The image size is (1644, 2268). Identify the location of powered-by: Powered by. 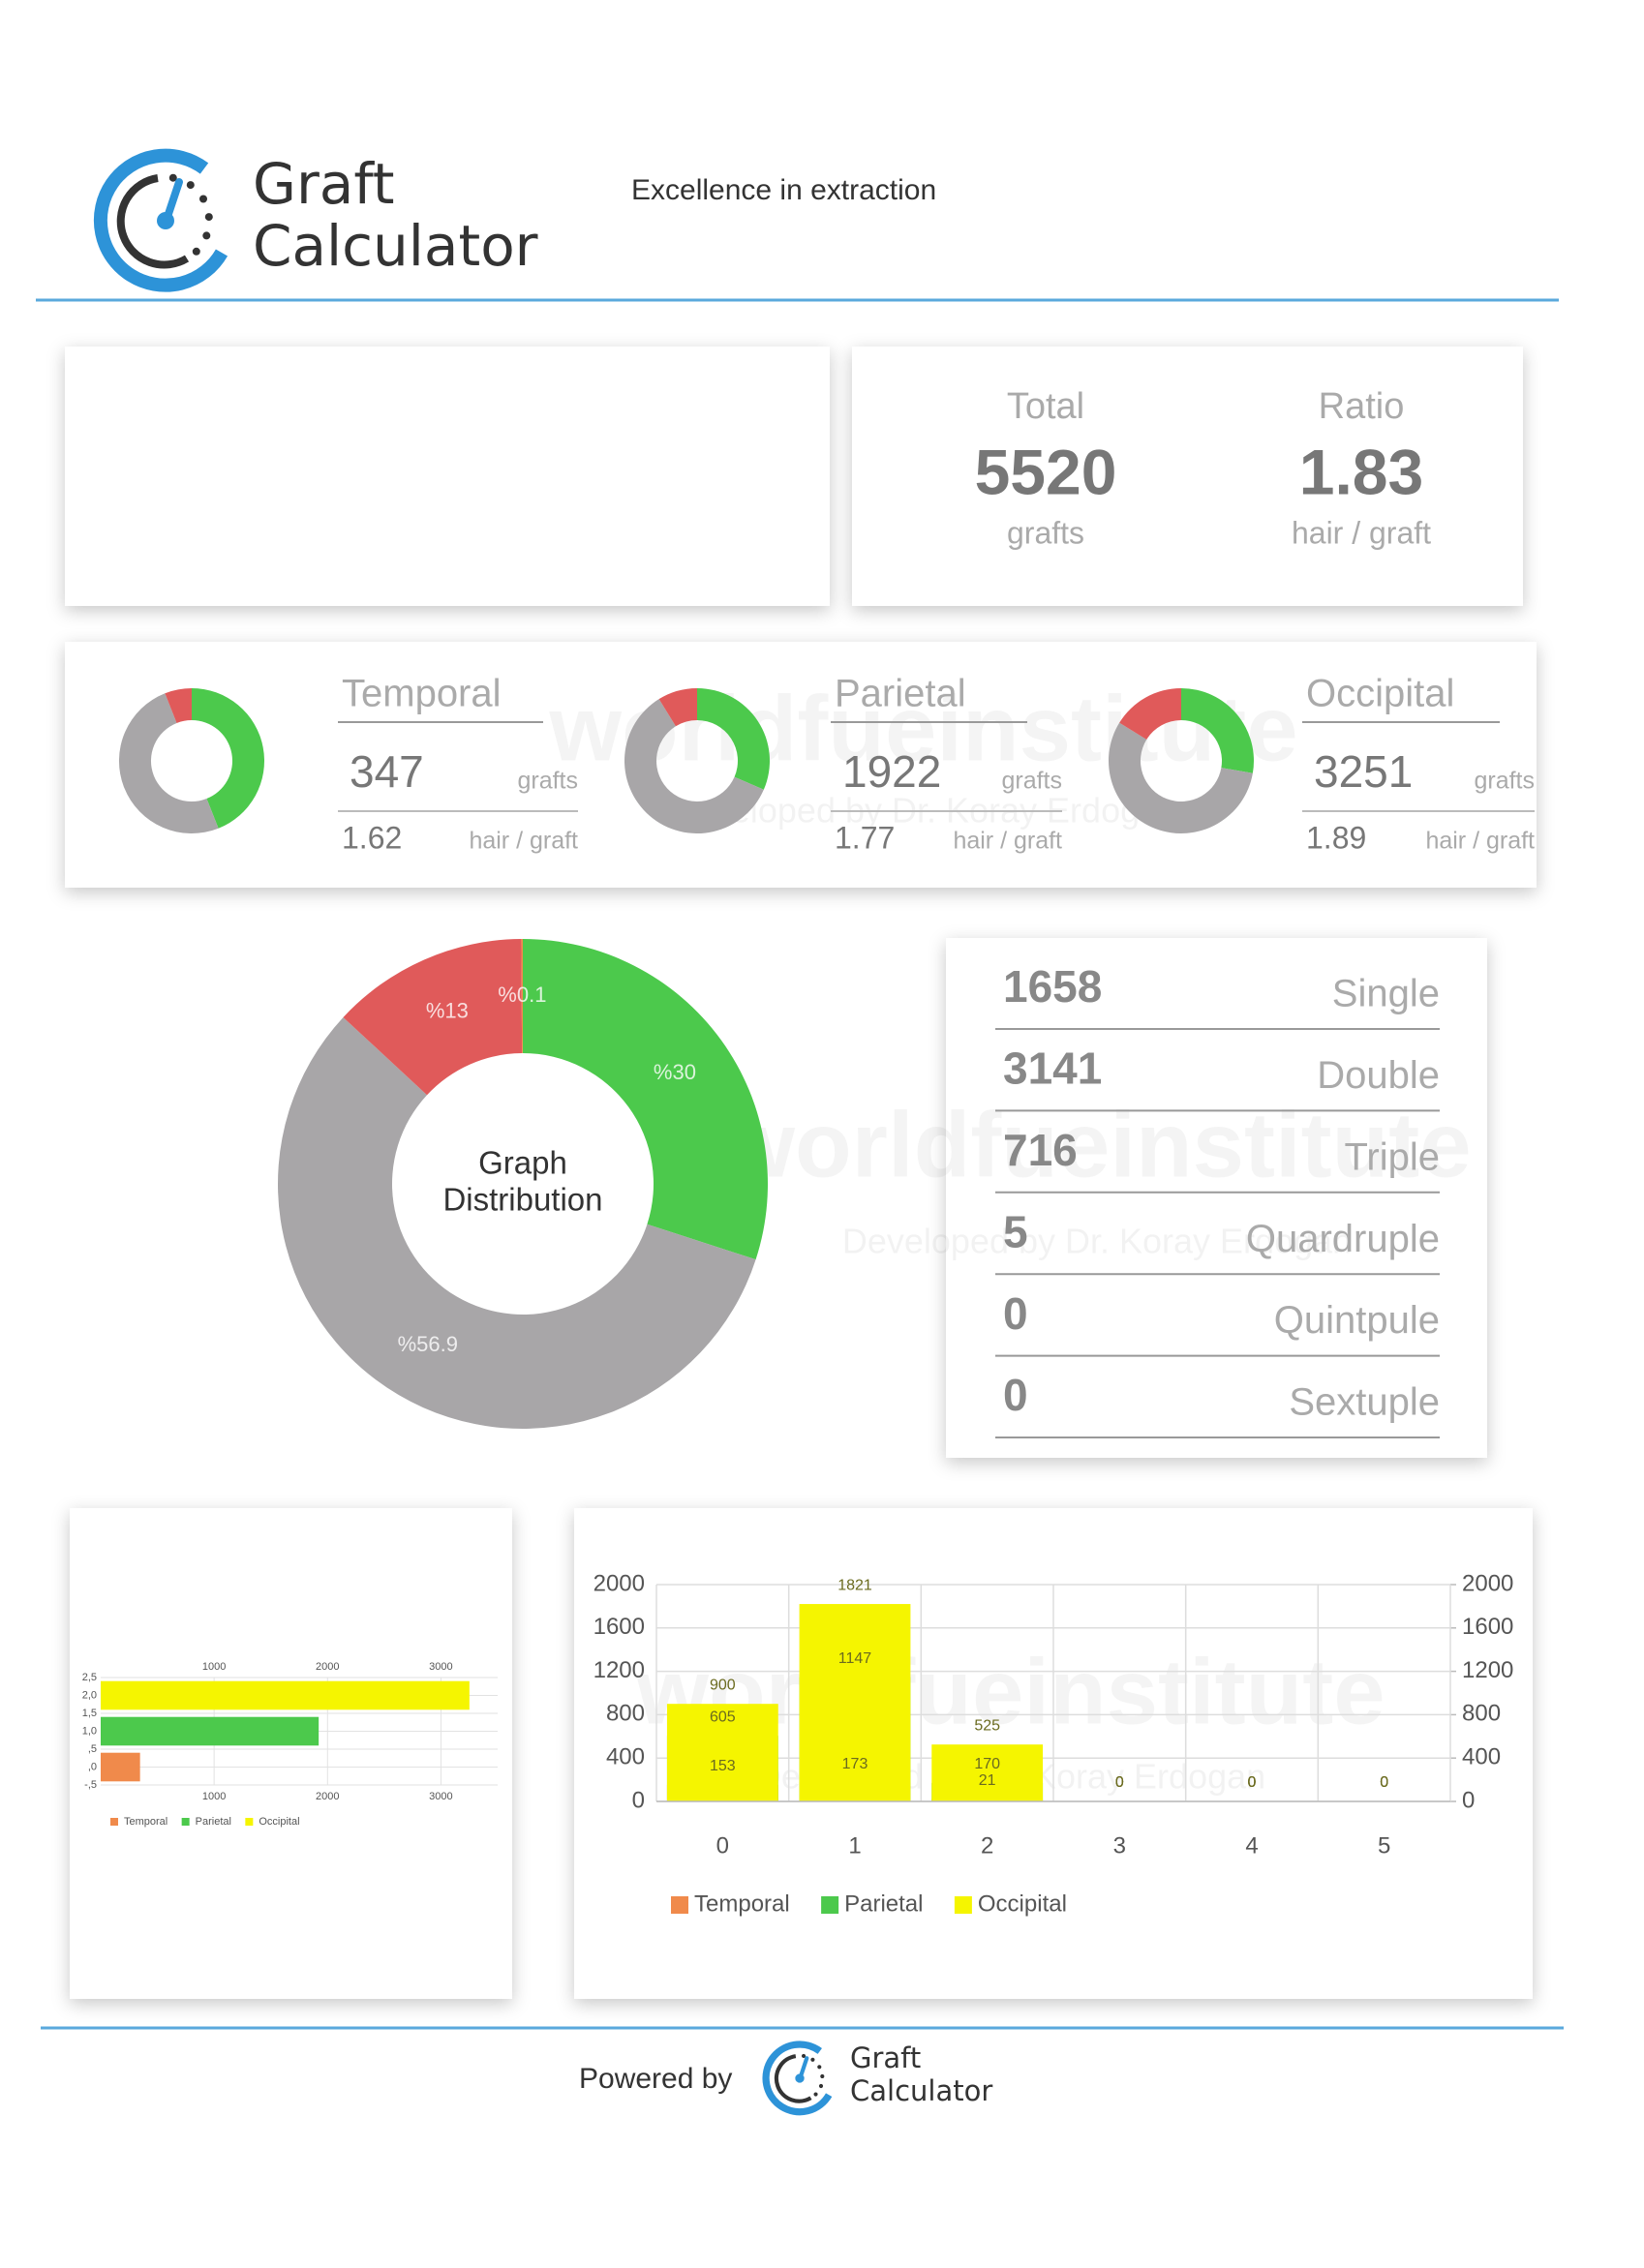
(655, 2079).